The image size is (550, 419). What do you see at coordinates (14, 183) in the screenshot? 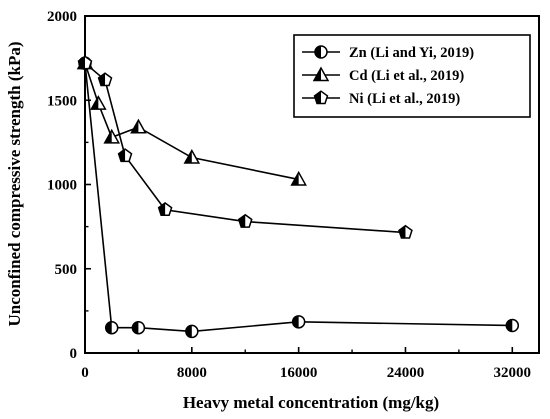
I see `y-axis-title: Unconfined compressive strength (kPa)` at bounding box center [14, 183].